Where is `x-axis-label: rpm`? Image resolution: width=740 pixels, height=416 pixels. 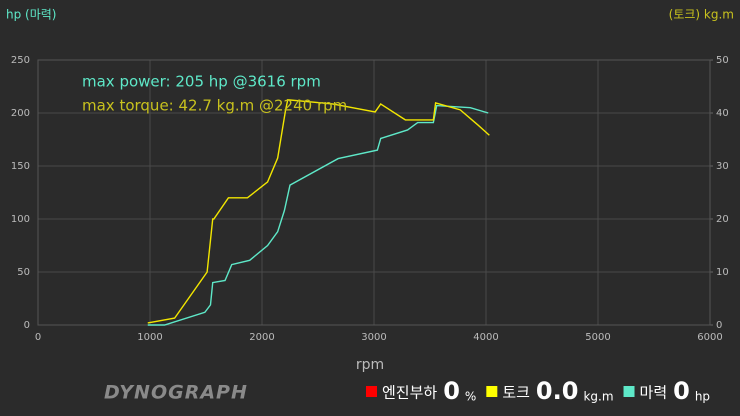
x-axis-label: rpm is located at coordinates (370, 365).